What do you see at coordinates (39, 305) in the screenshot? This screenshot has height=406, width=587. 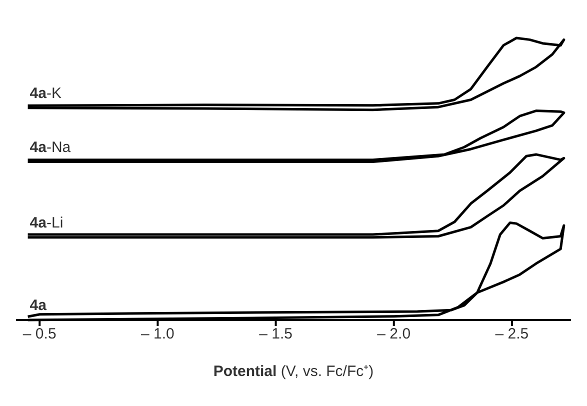 I see `series-label: 4a` at bounding box center [39, 305].